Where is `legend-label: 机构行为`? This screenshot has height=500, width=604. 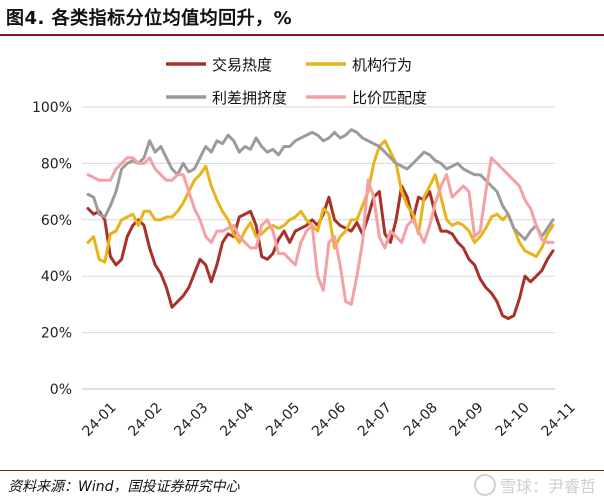 legend-label: 机构行为 is located at coordinates (382, 65).